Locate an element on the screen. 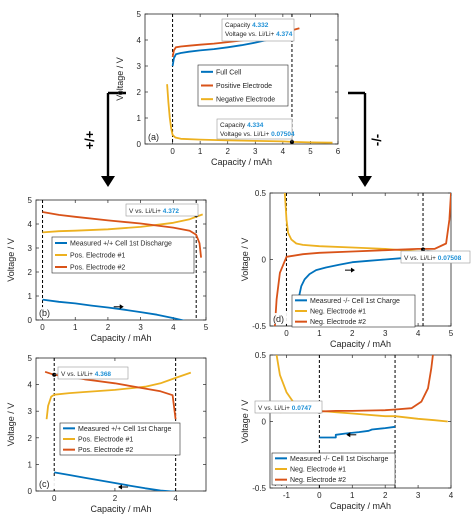 The image size is (474, 515). legend-entry-1: Measured -/- Cell 1st Discharge is located at coordinates (339, 459).